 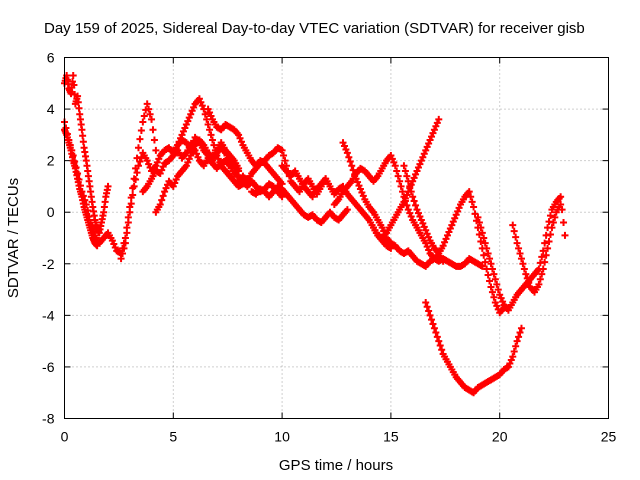 What do you see at coordinates (51, 58) in the screenshot?
I see `y-tick-label: 6` at bounding box center [51, 58].